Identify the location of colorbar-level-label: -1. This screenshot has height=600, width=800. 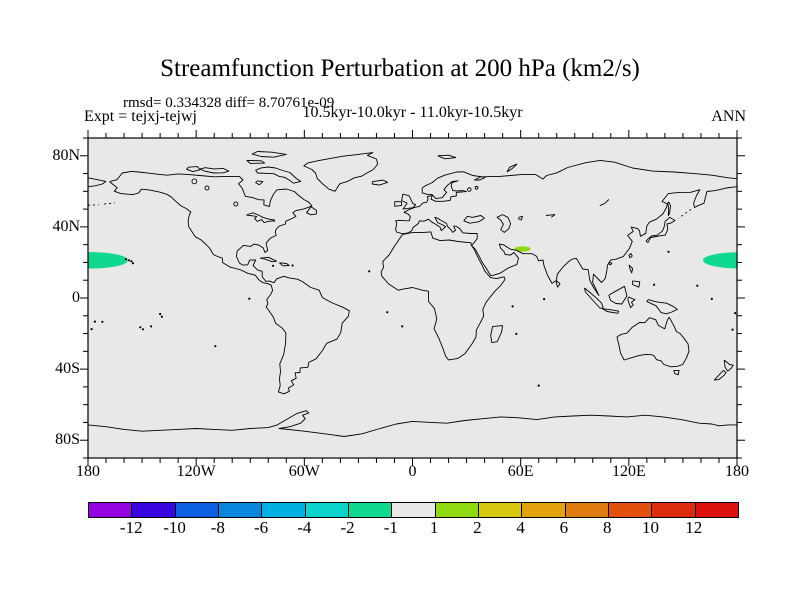
(390, 527).